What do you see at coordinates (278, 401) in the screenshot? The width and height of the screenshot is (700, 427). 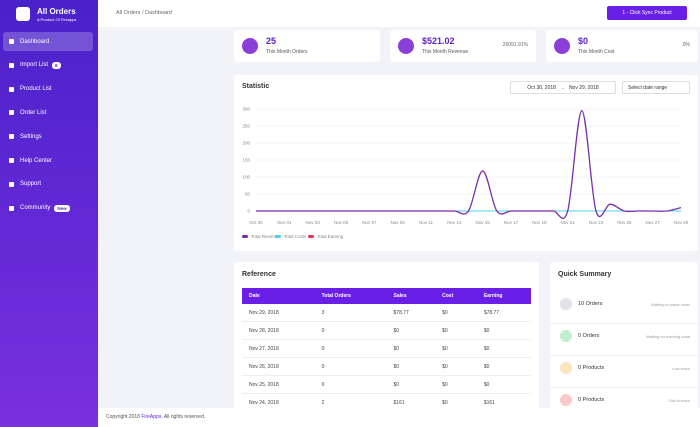 I see `table-cell: Nov 24, 2018` at bounding box center [278, 401].